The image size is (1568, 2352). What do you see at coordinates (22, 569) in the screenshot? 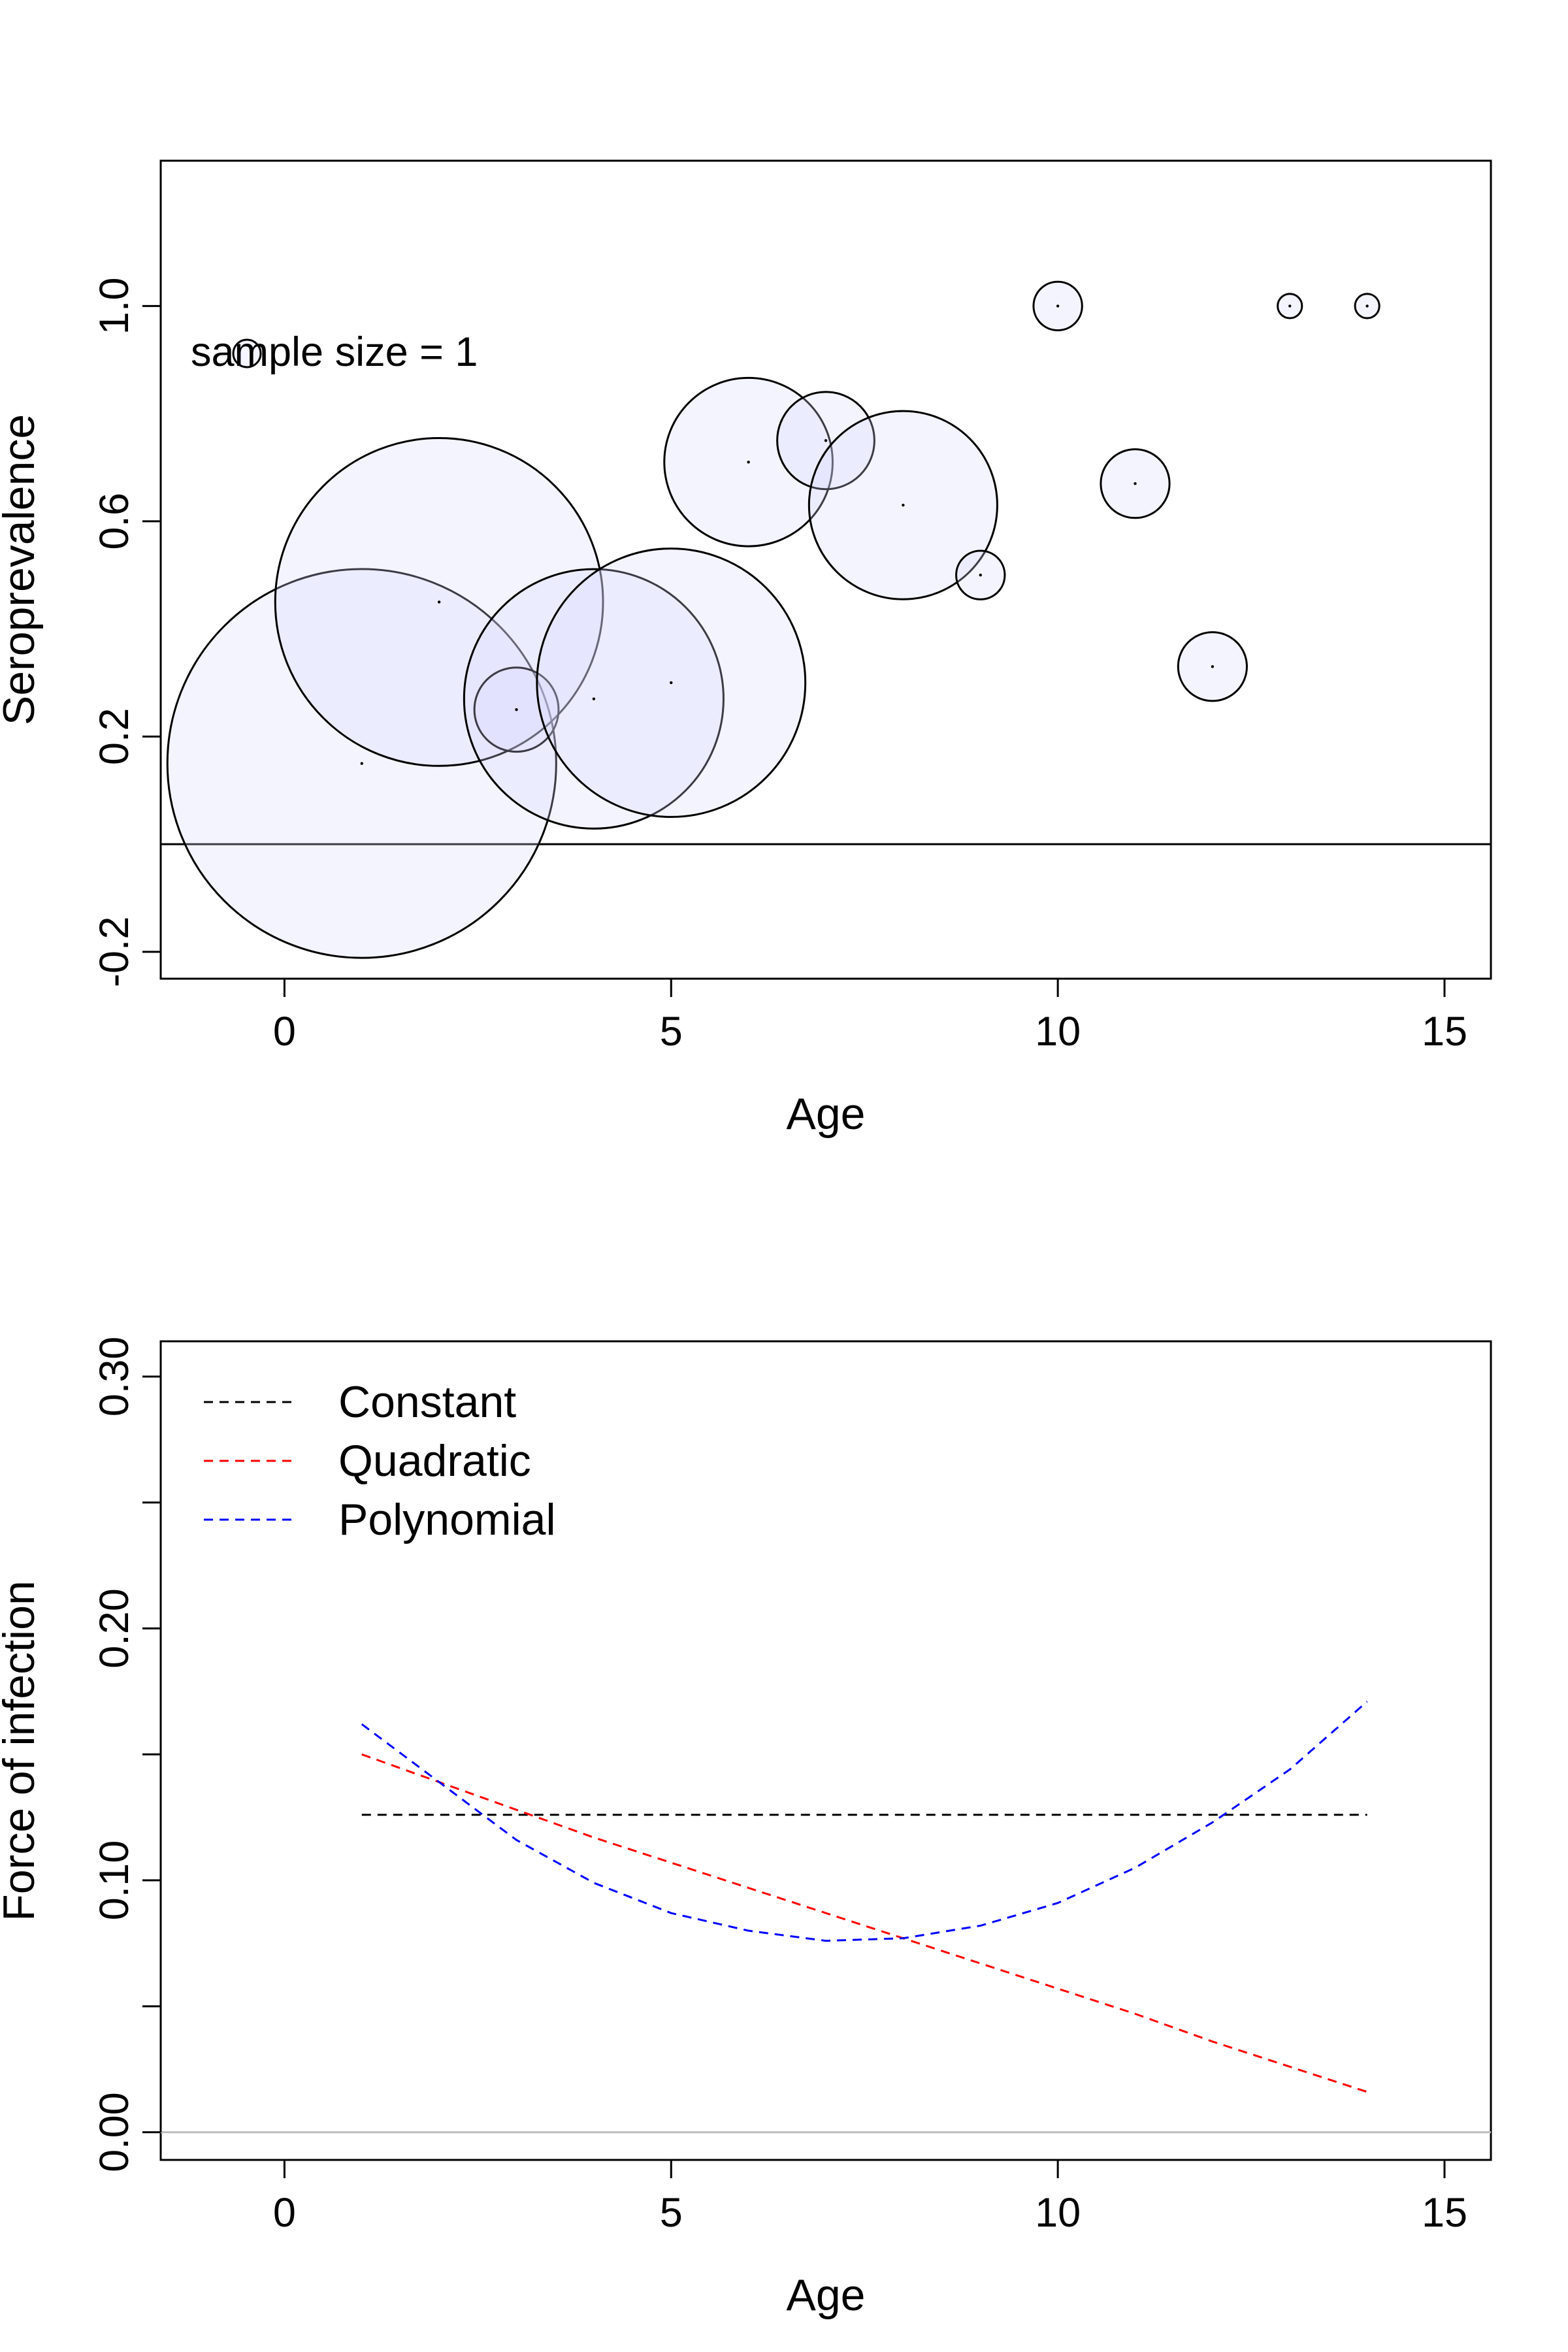
I see `y-axis-title: Seroprevalence` at bounding box center [22, 569].